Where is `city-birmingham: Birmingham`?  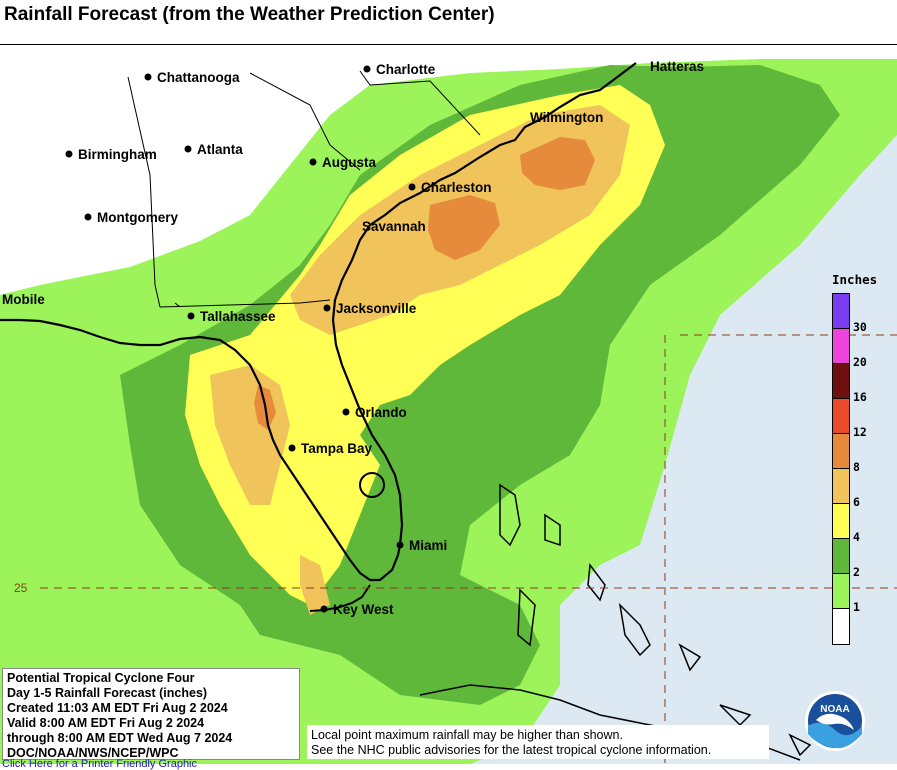 city-birmingham: Birmingham is located at coordinates (111, 154).